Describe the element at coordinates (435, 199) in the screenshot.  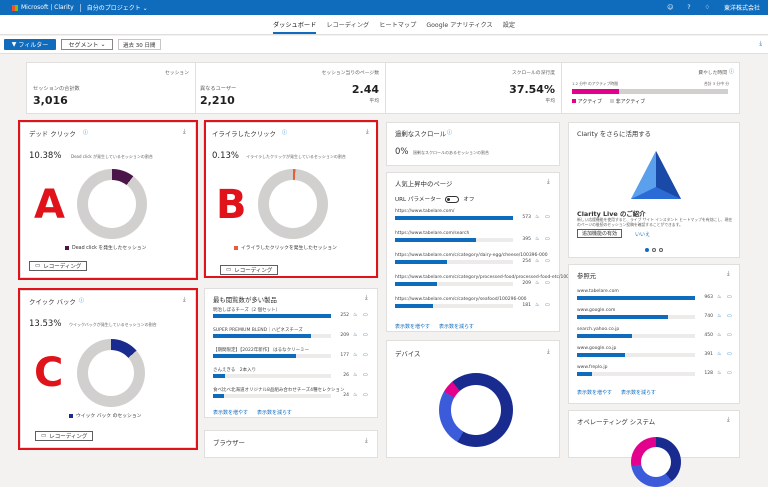
I see `url-parameter-toggle: URL パラメーター オフ` at that location.